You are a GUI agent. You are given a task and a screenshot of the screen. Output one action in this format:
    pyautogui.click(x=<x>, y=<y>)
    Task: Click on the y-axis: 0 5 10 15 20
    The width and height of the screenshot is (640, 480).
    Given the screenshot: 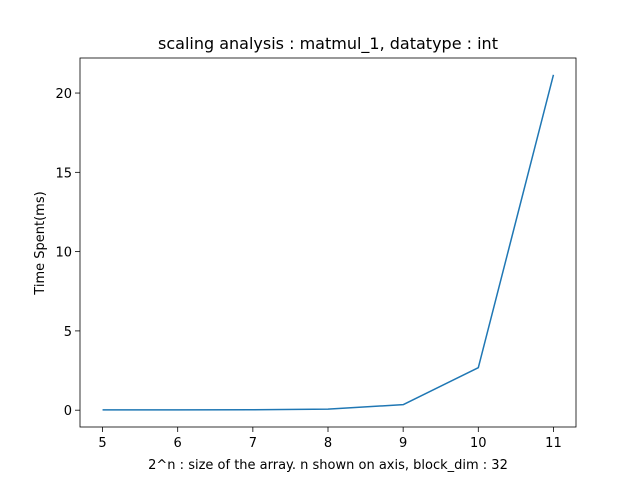 What is the action you would take?
    pyautogui.click(x=67, y=253)
    